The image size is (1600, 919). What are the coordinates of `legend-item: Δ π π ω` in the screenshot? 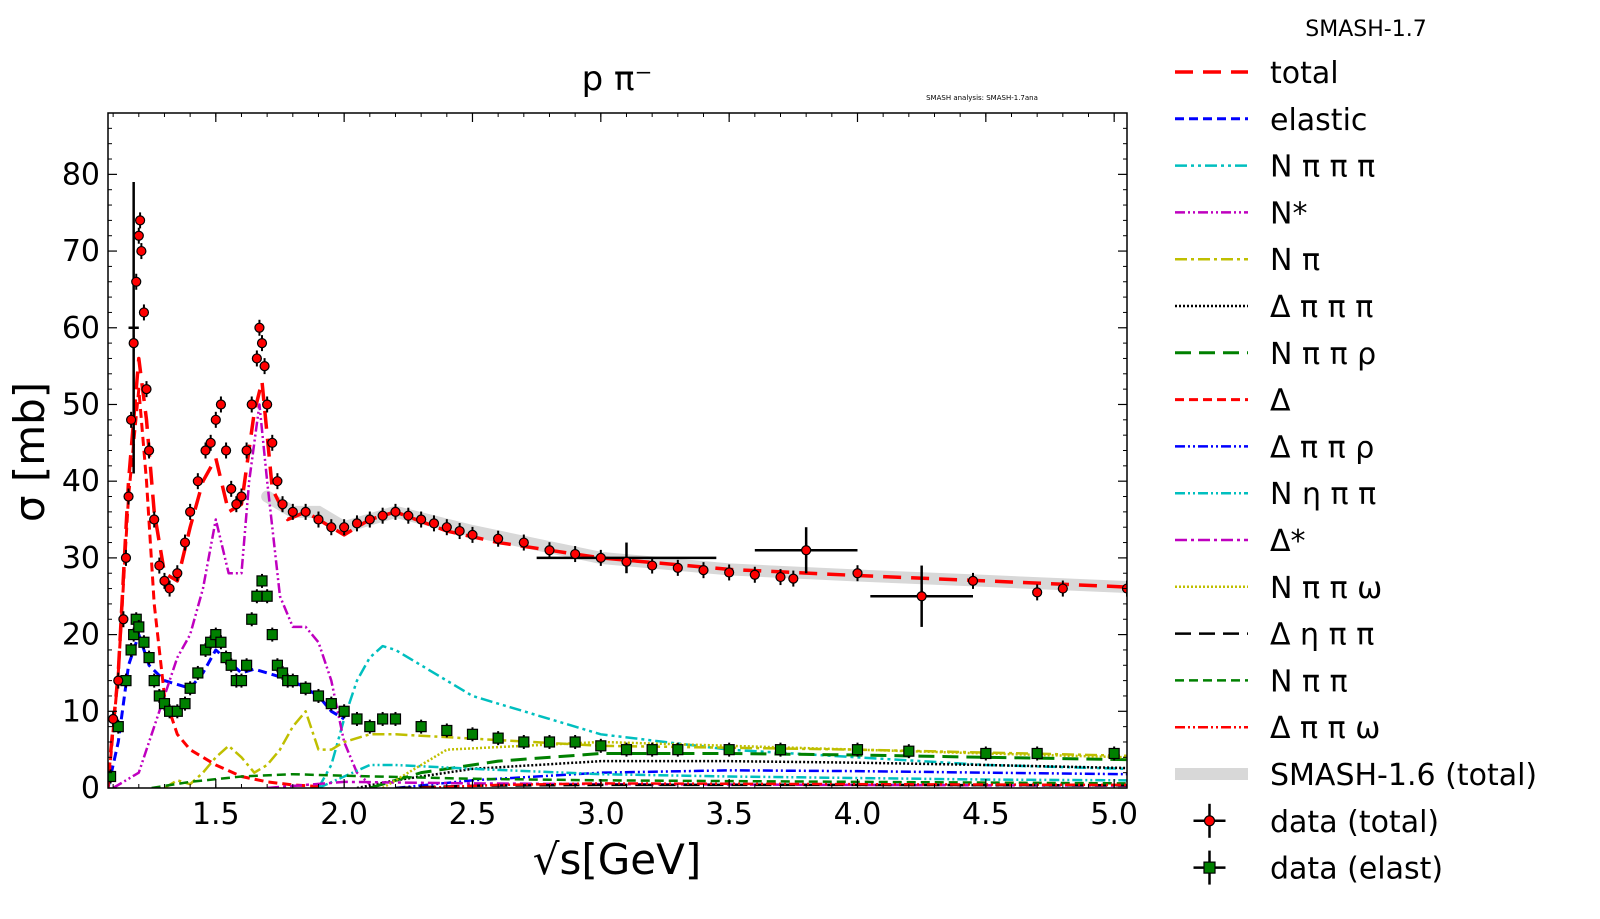 It's located at (1277, 728).